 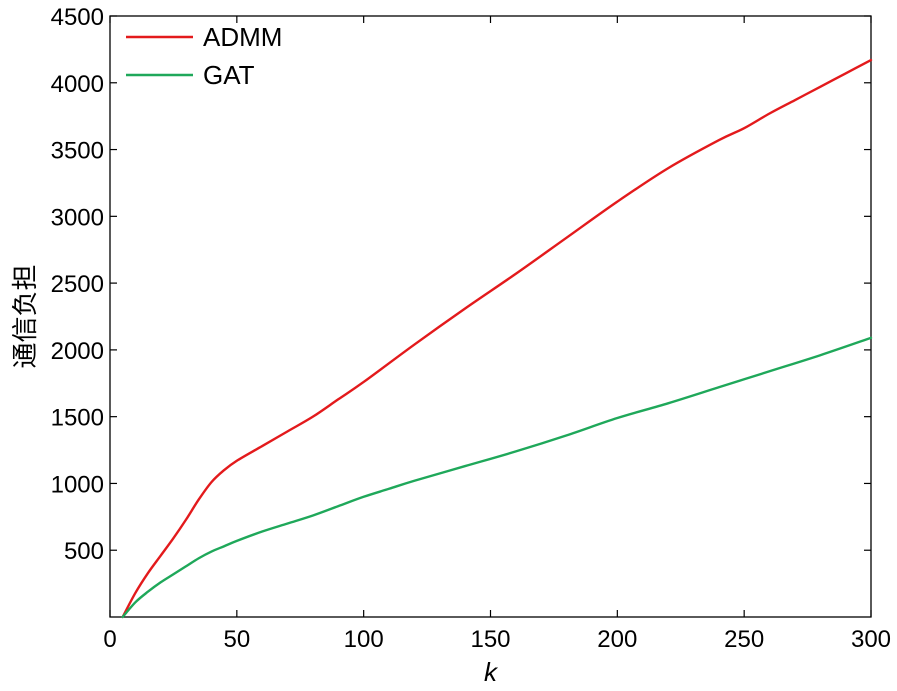 What do you see at coordinates (77, 284) in the screenshot?
I see `y-tick-label: 2500` at bounding box center [77, 284].